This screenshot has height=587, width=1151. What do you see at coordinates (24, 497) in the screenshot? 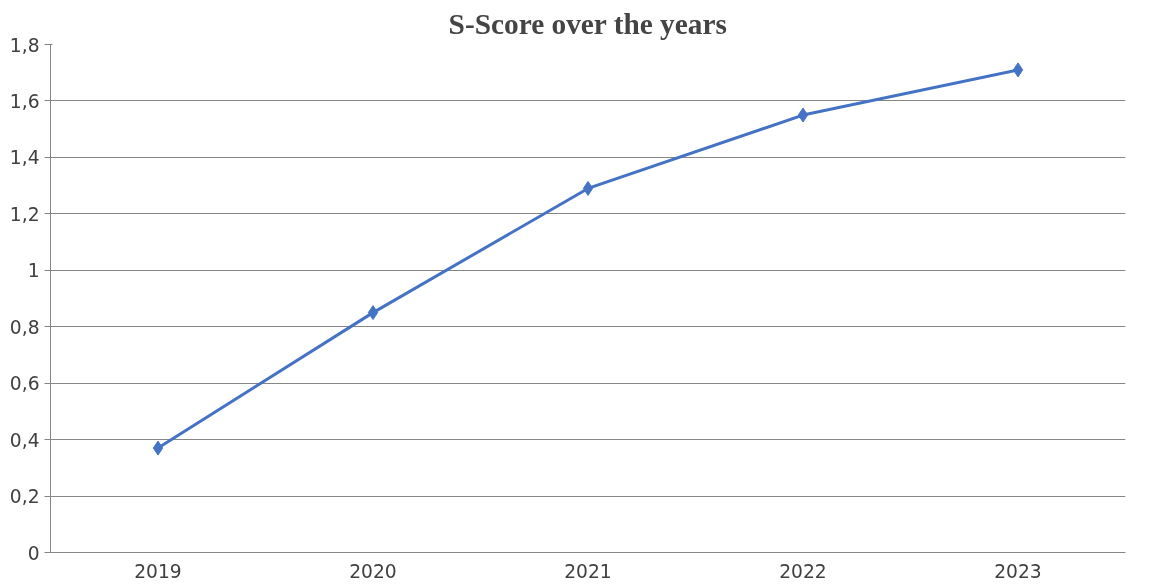
I see `y-tick-label: 0,2` at bounding box center [24, 497].